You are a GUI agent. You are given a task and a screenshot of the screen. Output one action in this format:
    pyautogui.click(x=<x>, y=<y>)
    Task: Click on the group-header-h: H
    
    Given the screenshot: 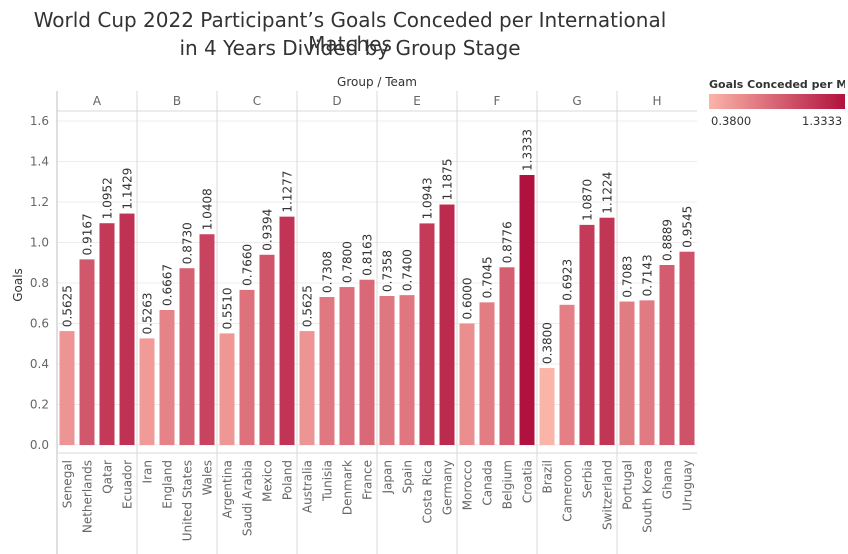 What is the action you would take?
    pyautogui.click(x=656, y=101)
    